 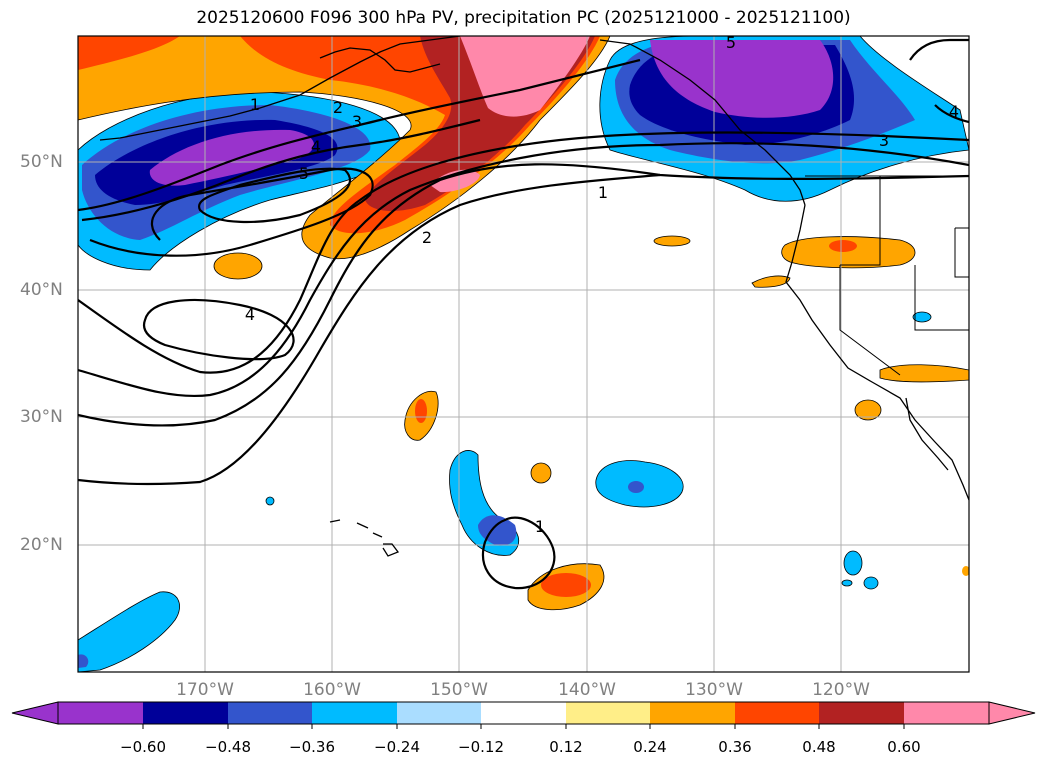 I want to click on colorbar-tick-label: 0.12, so click(x=566, y=747).